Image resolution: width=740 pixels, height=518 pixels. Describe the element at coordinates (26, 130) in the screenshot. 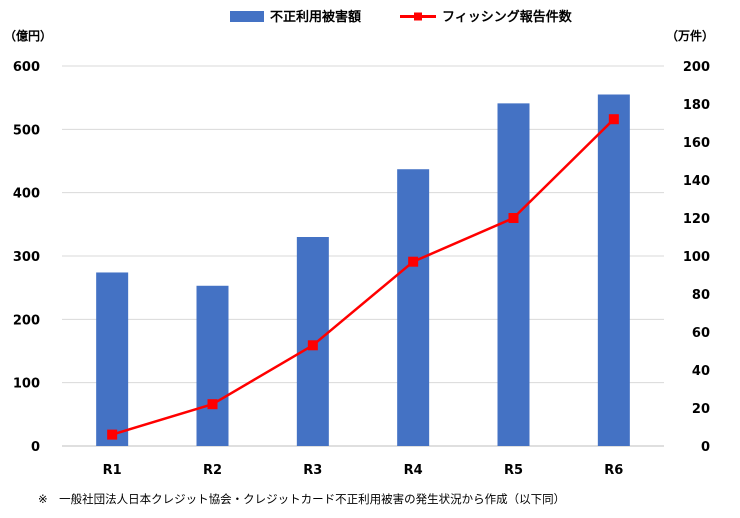

I see `left-tick-label: 500` at that location.